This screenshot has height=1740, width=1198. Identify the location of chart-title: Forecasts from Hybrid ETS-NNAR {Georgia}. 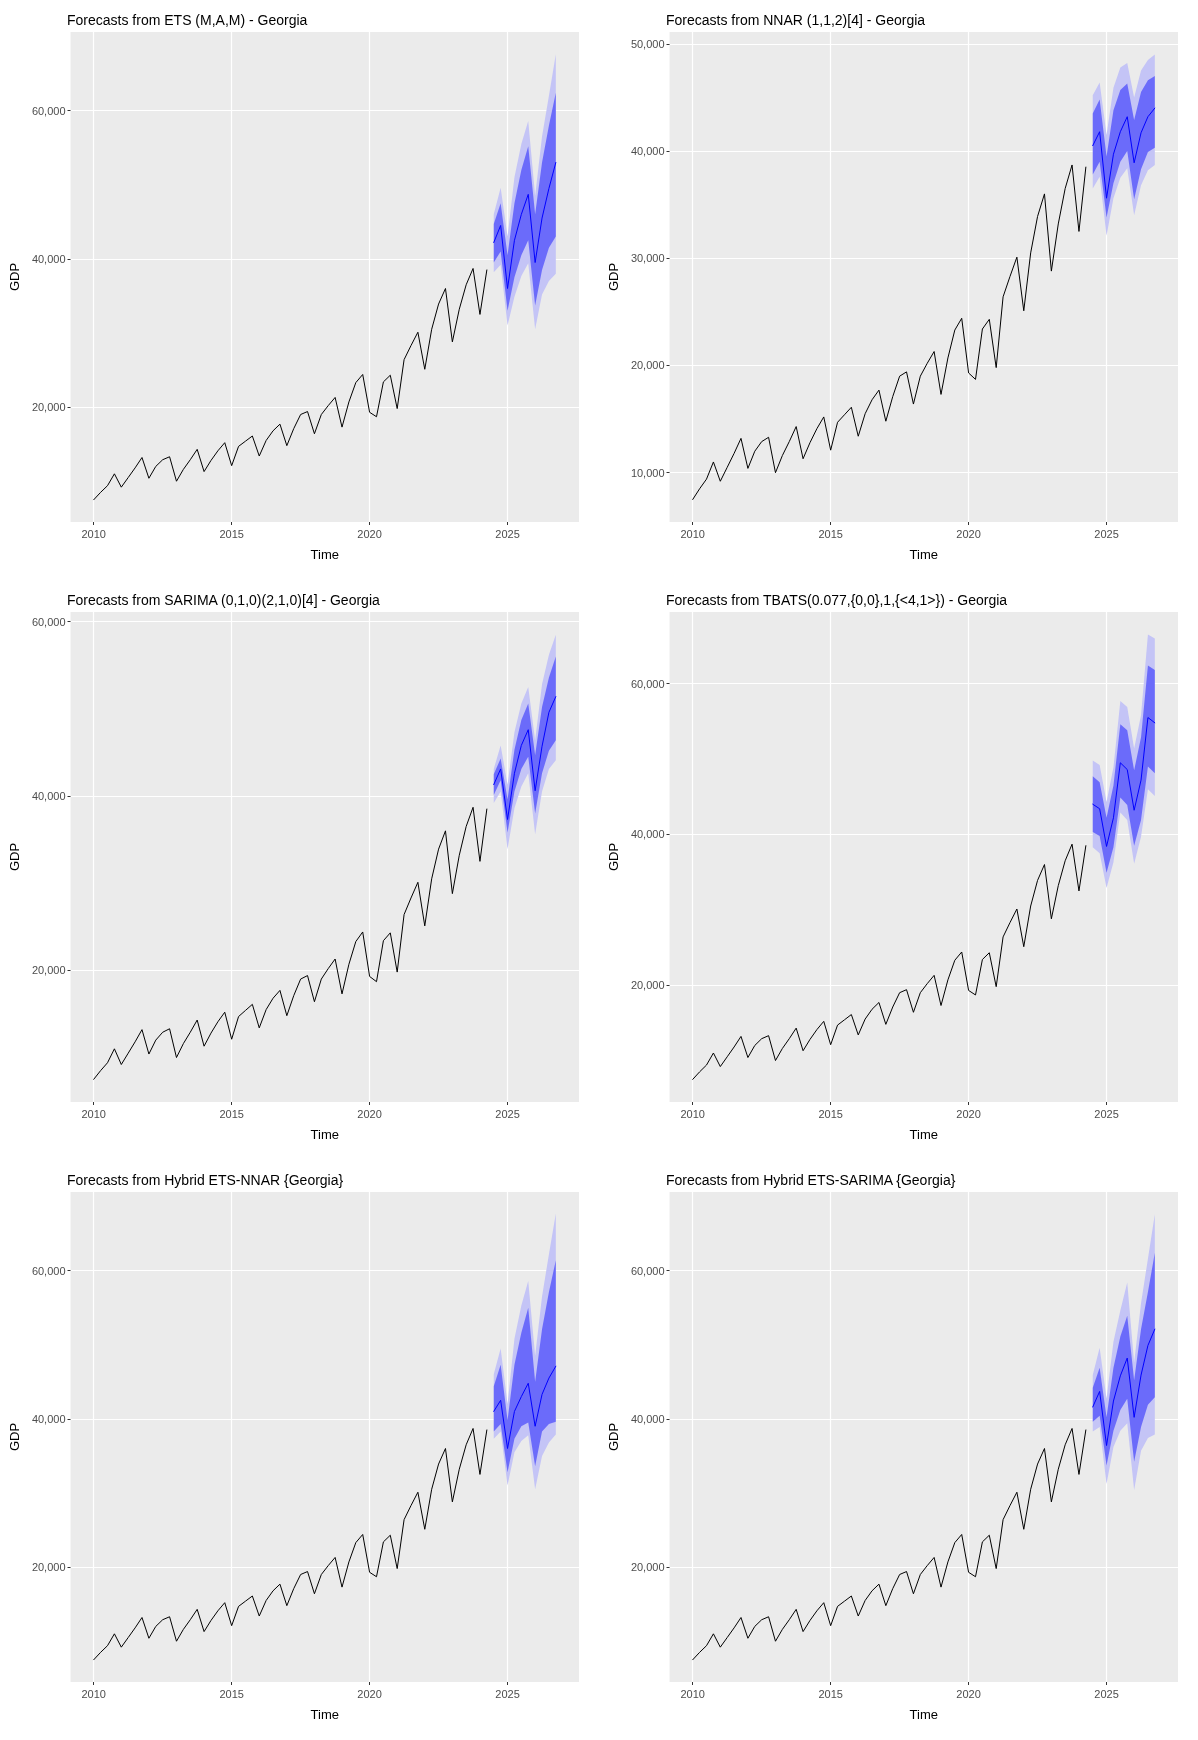
(205, 1180).